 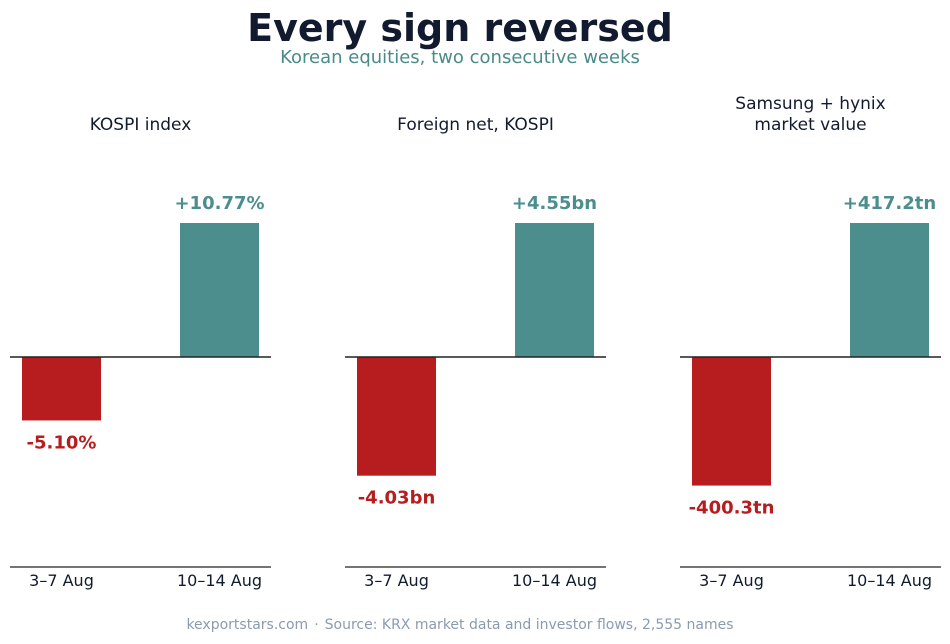 What do you see at coordinates (732, 508) in the screenshot?
I see `data-label: -400.3tn` at bounding box center [732, 508].